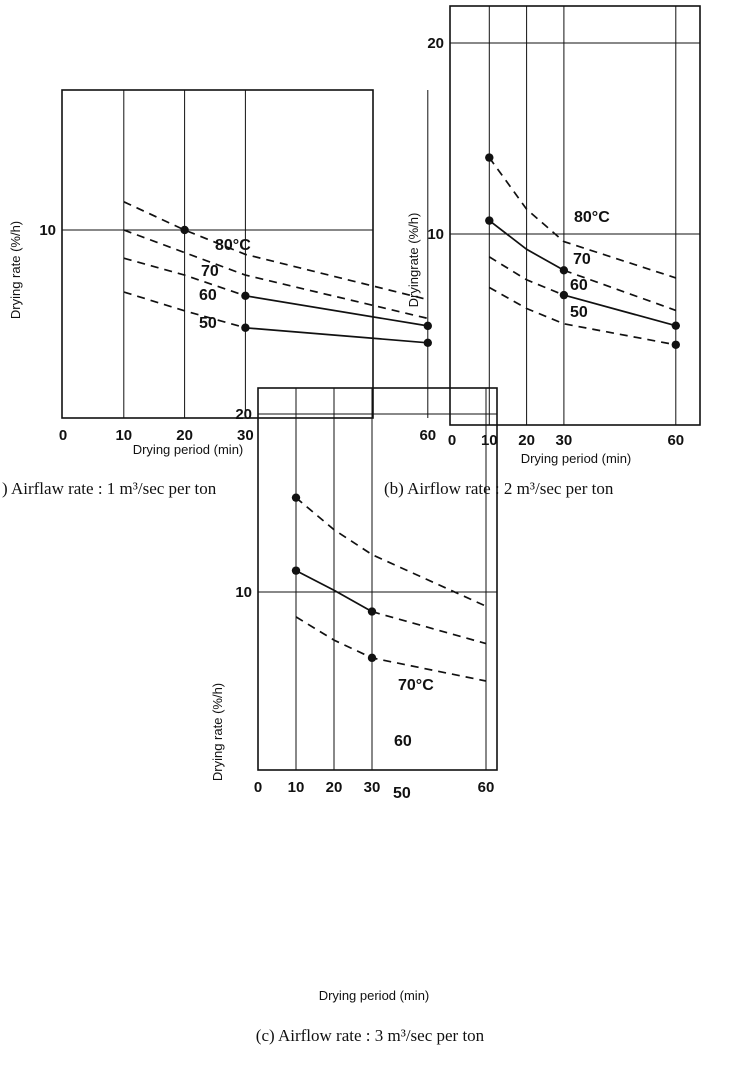 The width and height of the screenshot is (740, 1065). Describe the element at coordinates (109, 488) in the screenshot. I see `chart-a-caption: ) Airflaw rate : 1 m³/sec per ton` at that location.